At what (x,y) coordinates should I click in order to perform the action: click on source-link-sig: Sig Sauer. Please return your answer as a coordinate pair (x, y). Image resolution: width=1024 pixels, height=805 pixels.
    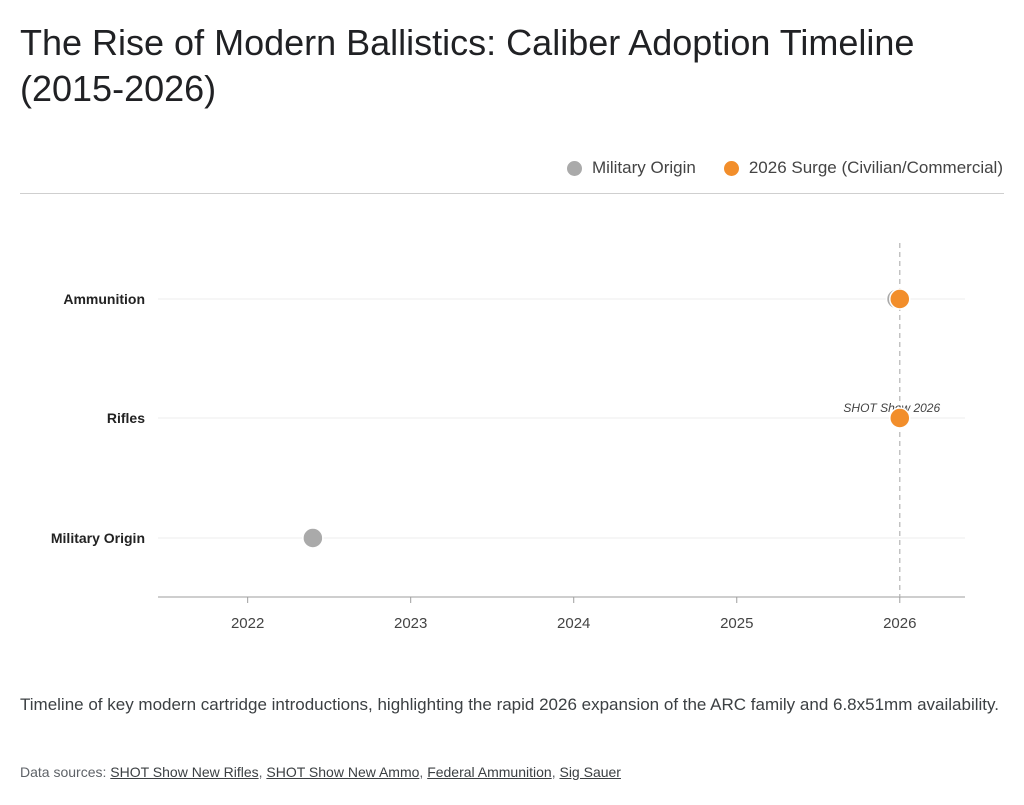
    Looking at the image, I should click on (590, 772).